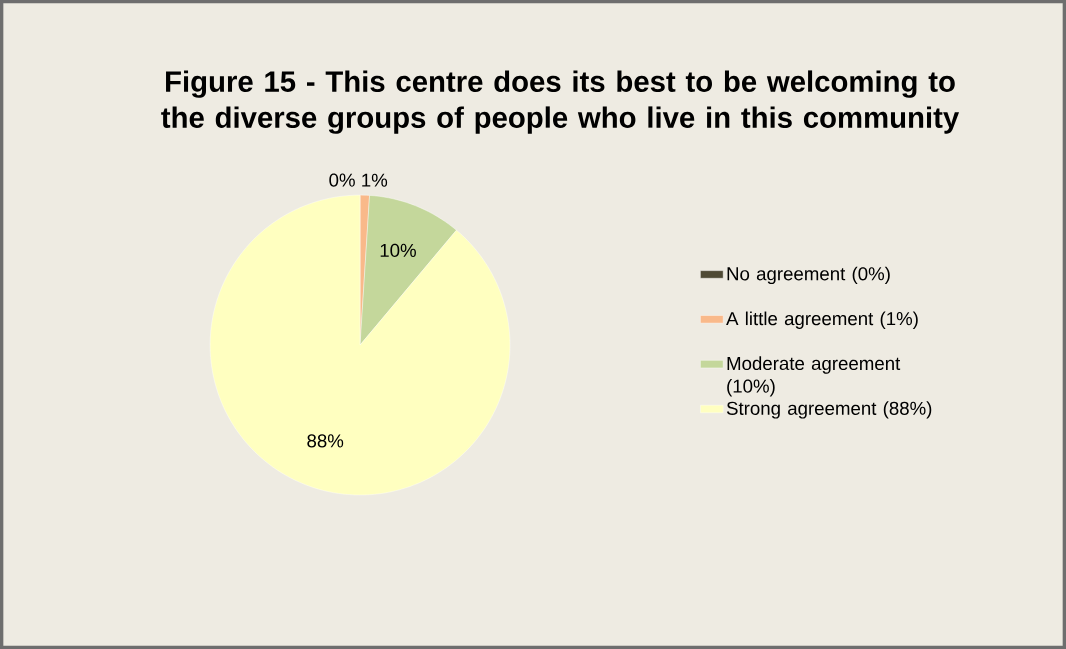 This screenshot has height=649, width=1066. I want to click on legend-label: A little agreement (1%), so click(822, 320).